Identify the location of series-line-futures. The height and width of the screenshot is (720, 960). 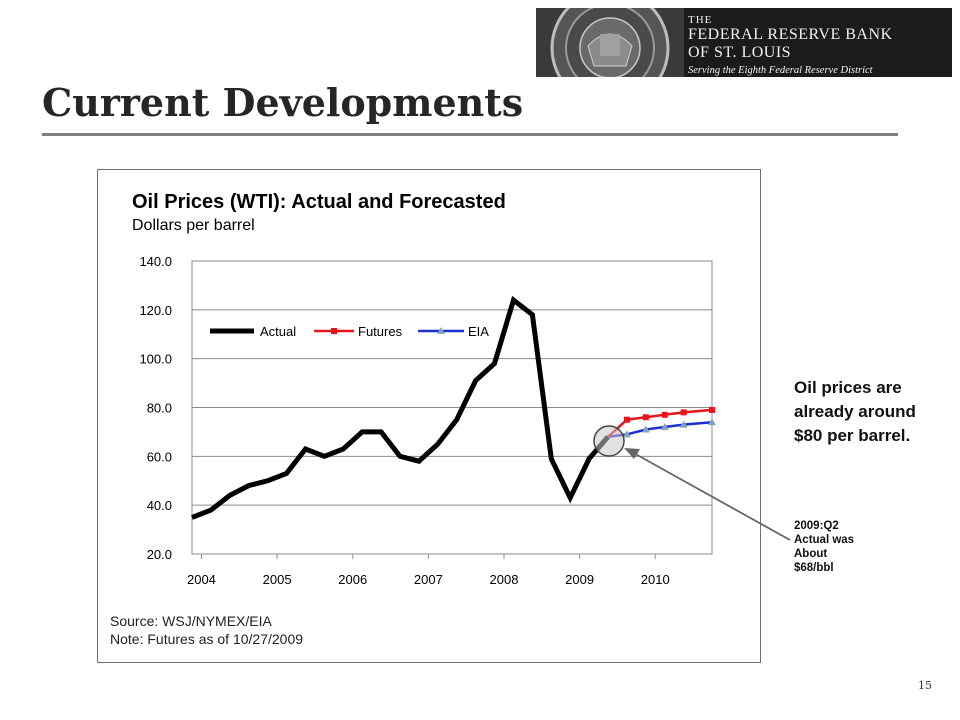
(660, 423).